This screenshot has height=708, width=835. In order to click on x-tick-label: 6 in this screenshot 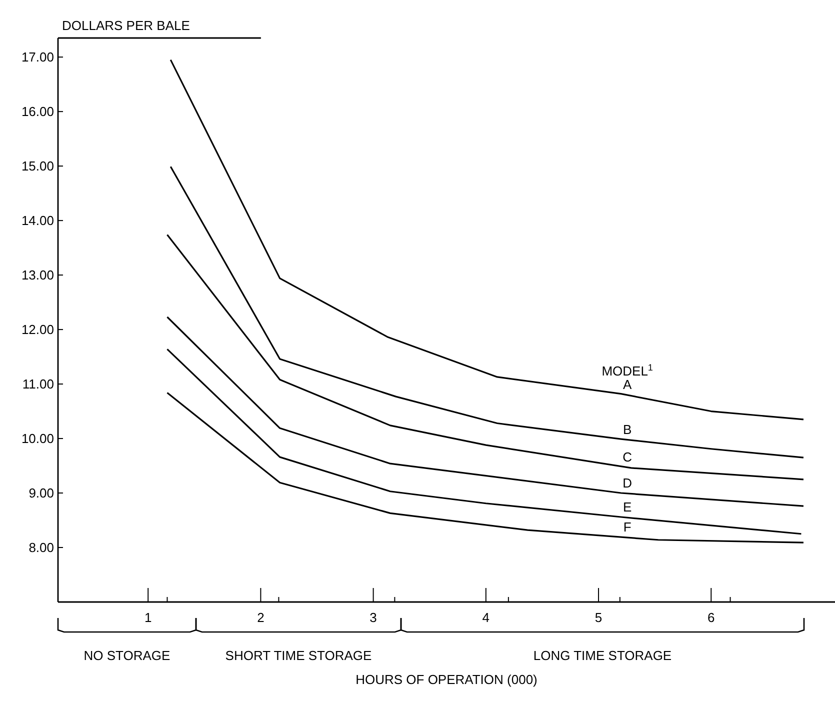, I will do `click(711, 617)`.